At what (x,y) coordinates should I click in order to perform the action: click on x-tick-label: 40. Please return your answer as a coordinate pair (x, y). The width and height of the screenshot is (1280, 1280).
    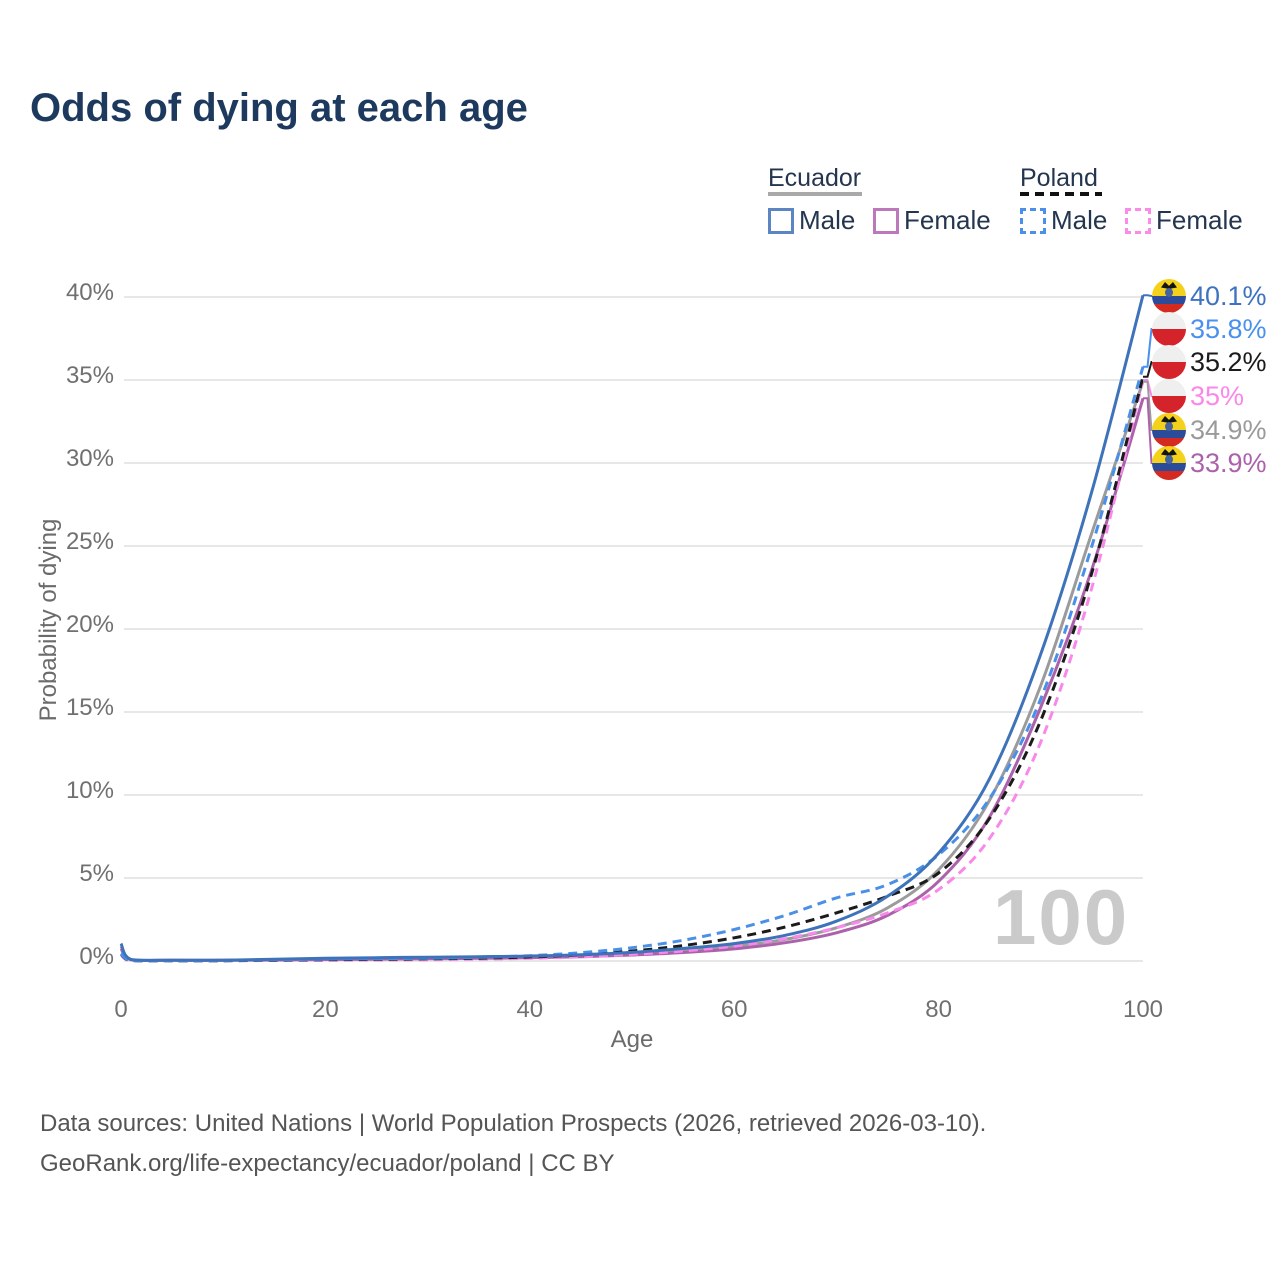
    Looking at the image, I should click on (530, 1009).